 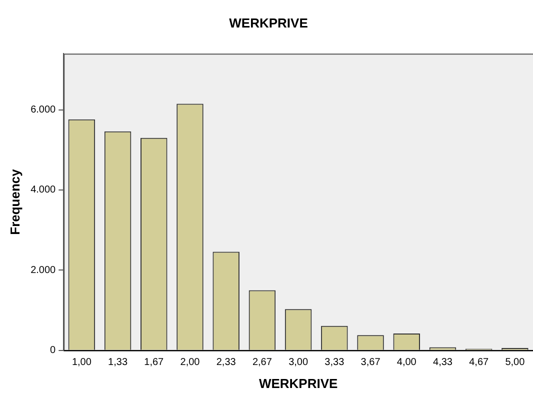 I want to click on chart-title: WERKPRIVE, so click(x=268, y=22).